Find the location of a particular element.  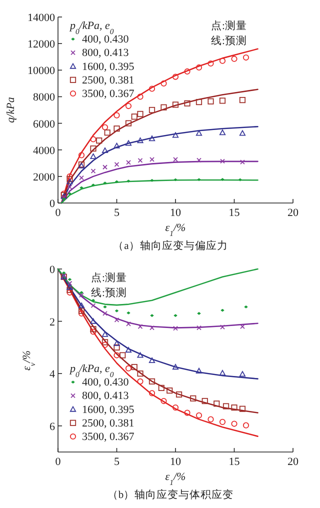

legend-label: 3500, 0.367 is located at coordinates (108, 437).